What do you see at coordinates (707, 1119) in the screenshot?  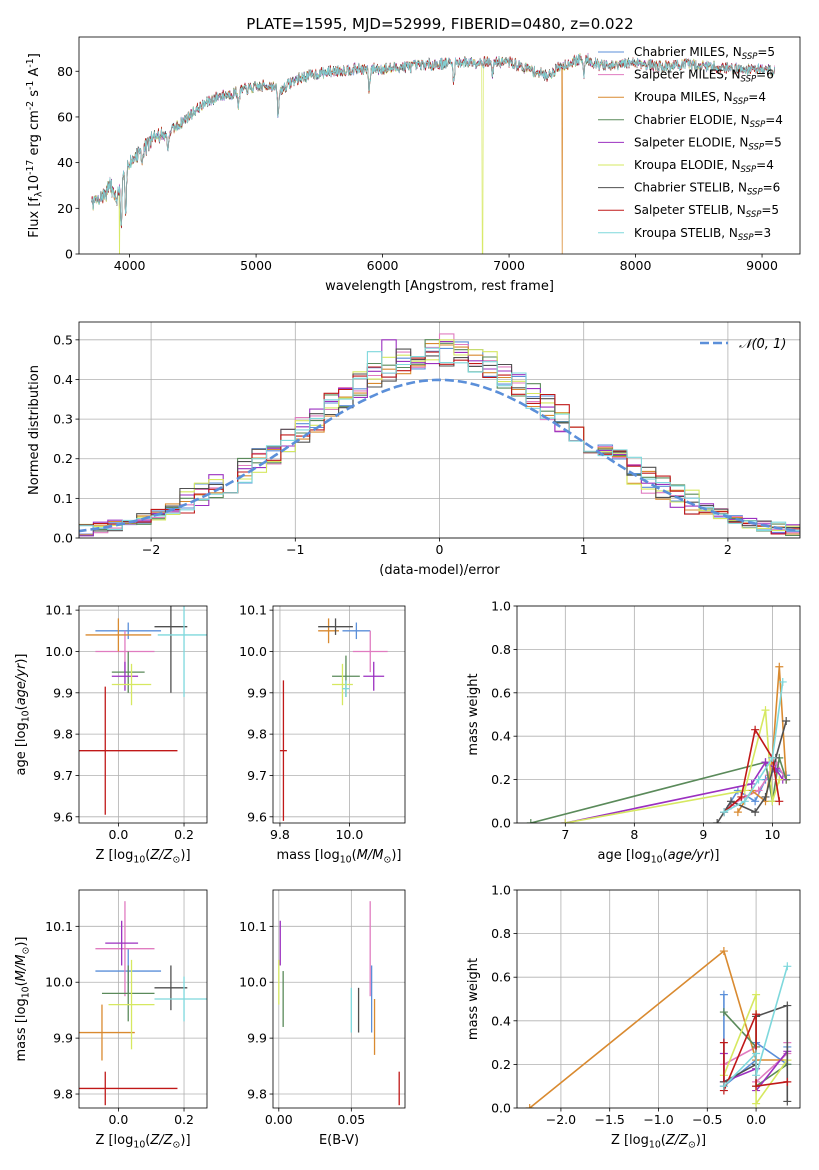 I see `x-tick-label: −0.5` at bounding box center [707, 1119].